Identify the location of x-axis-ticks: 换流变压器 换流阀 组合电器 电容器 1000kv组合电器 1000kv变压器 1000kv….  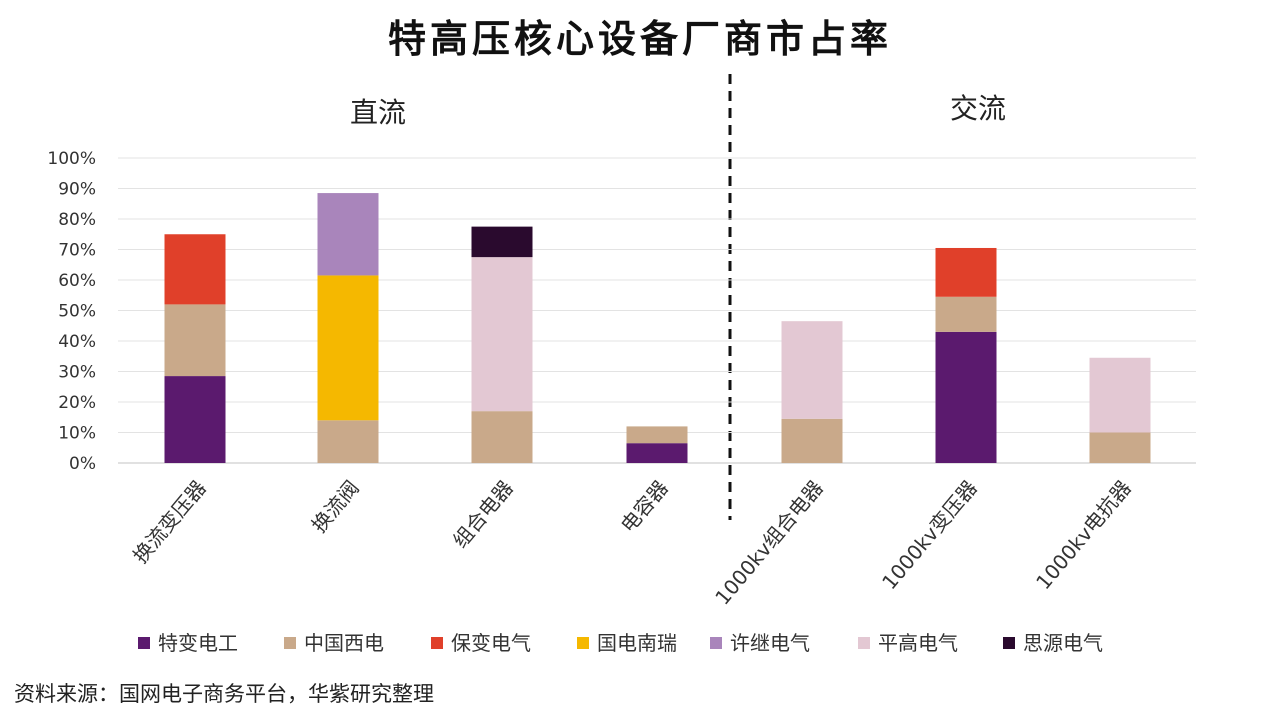
(632, 543).